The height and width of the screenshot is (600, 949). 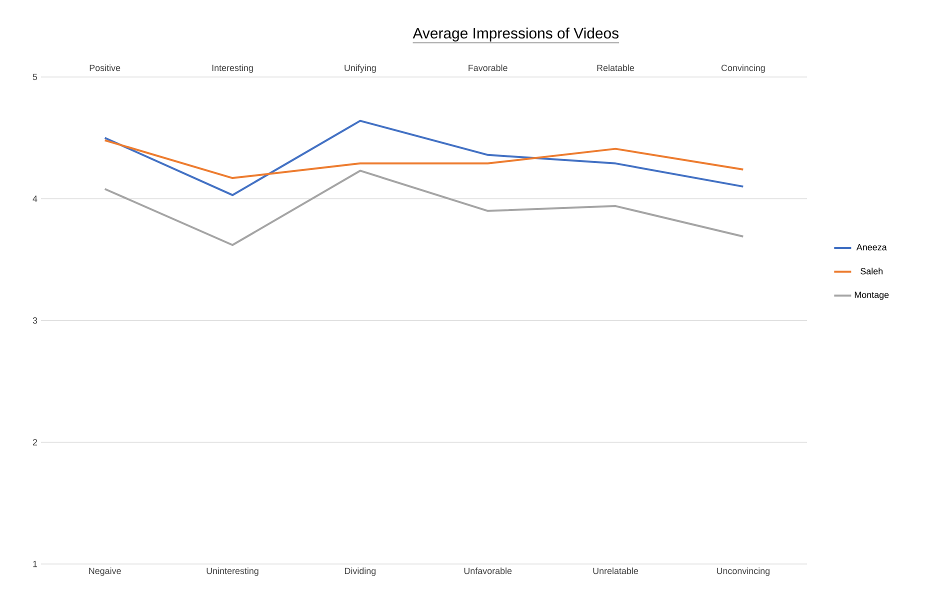 I want to click on text: Relatable, so click(x=615, y=68).